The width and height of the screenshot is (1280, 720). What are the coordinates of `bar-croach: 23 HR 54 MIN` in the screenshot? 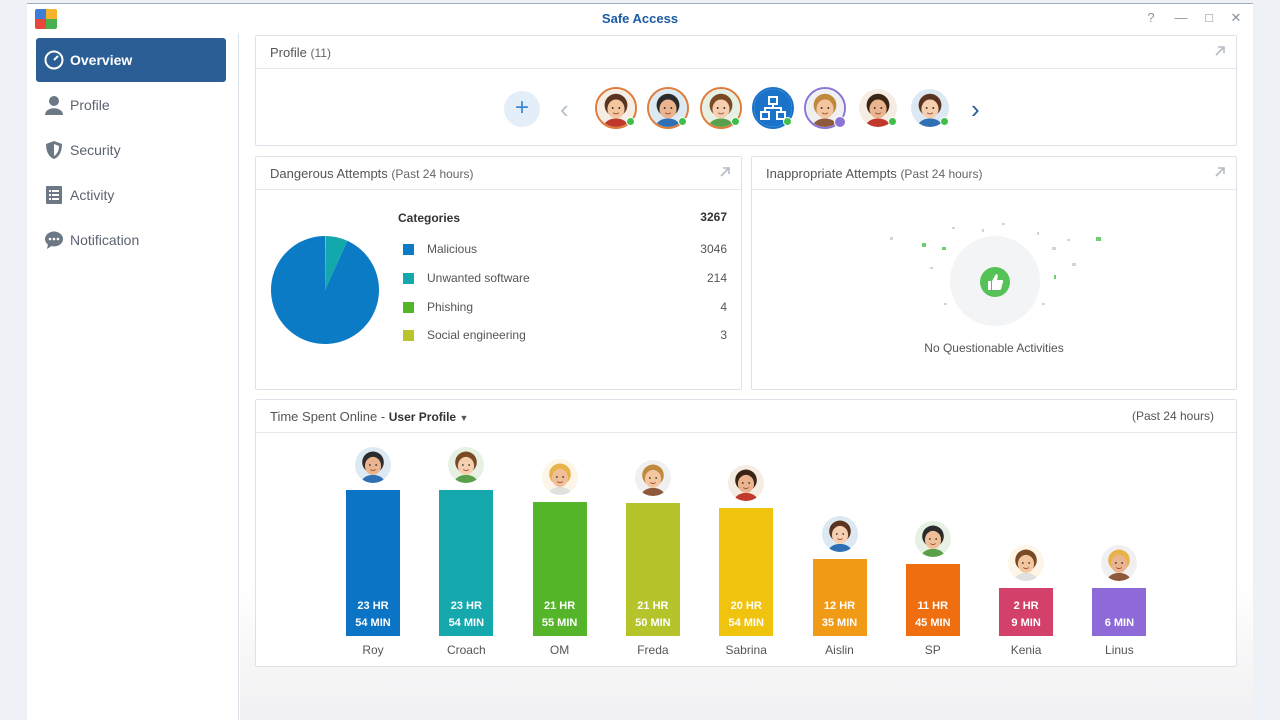 It's located at (466, 563).